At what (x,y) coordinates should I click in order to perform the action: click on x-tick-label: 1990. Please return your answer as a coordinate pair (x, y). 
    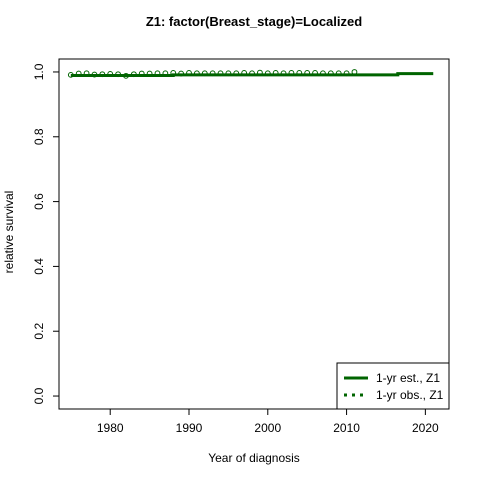
    Looking at the image, I should click on (189, 428).